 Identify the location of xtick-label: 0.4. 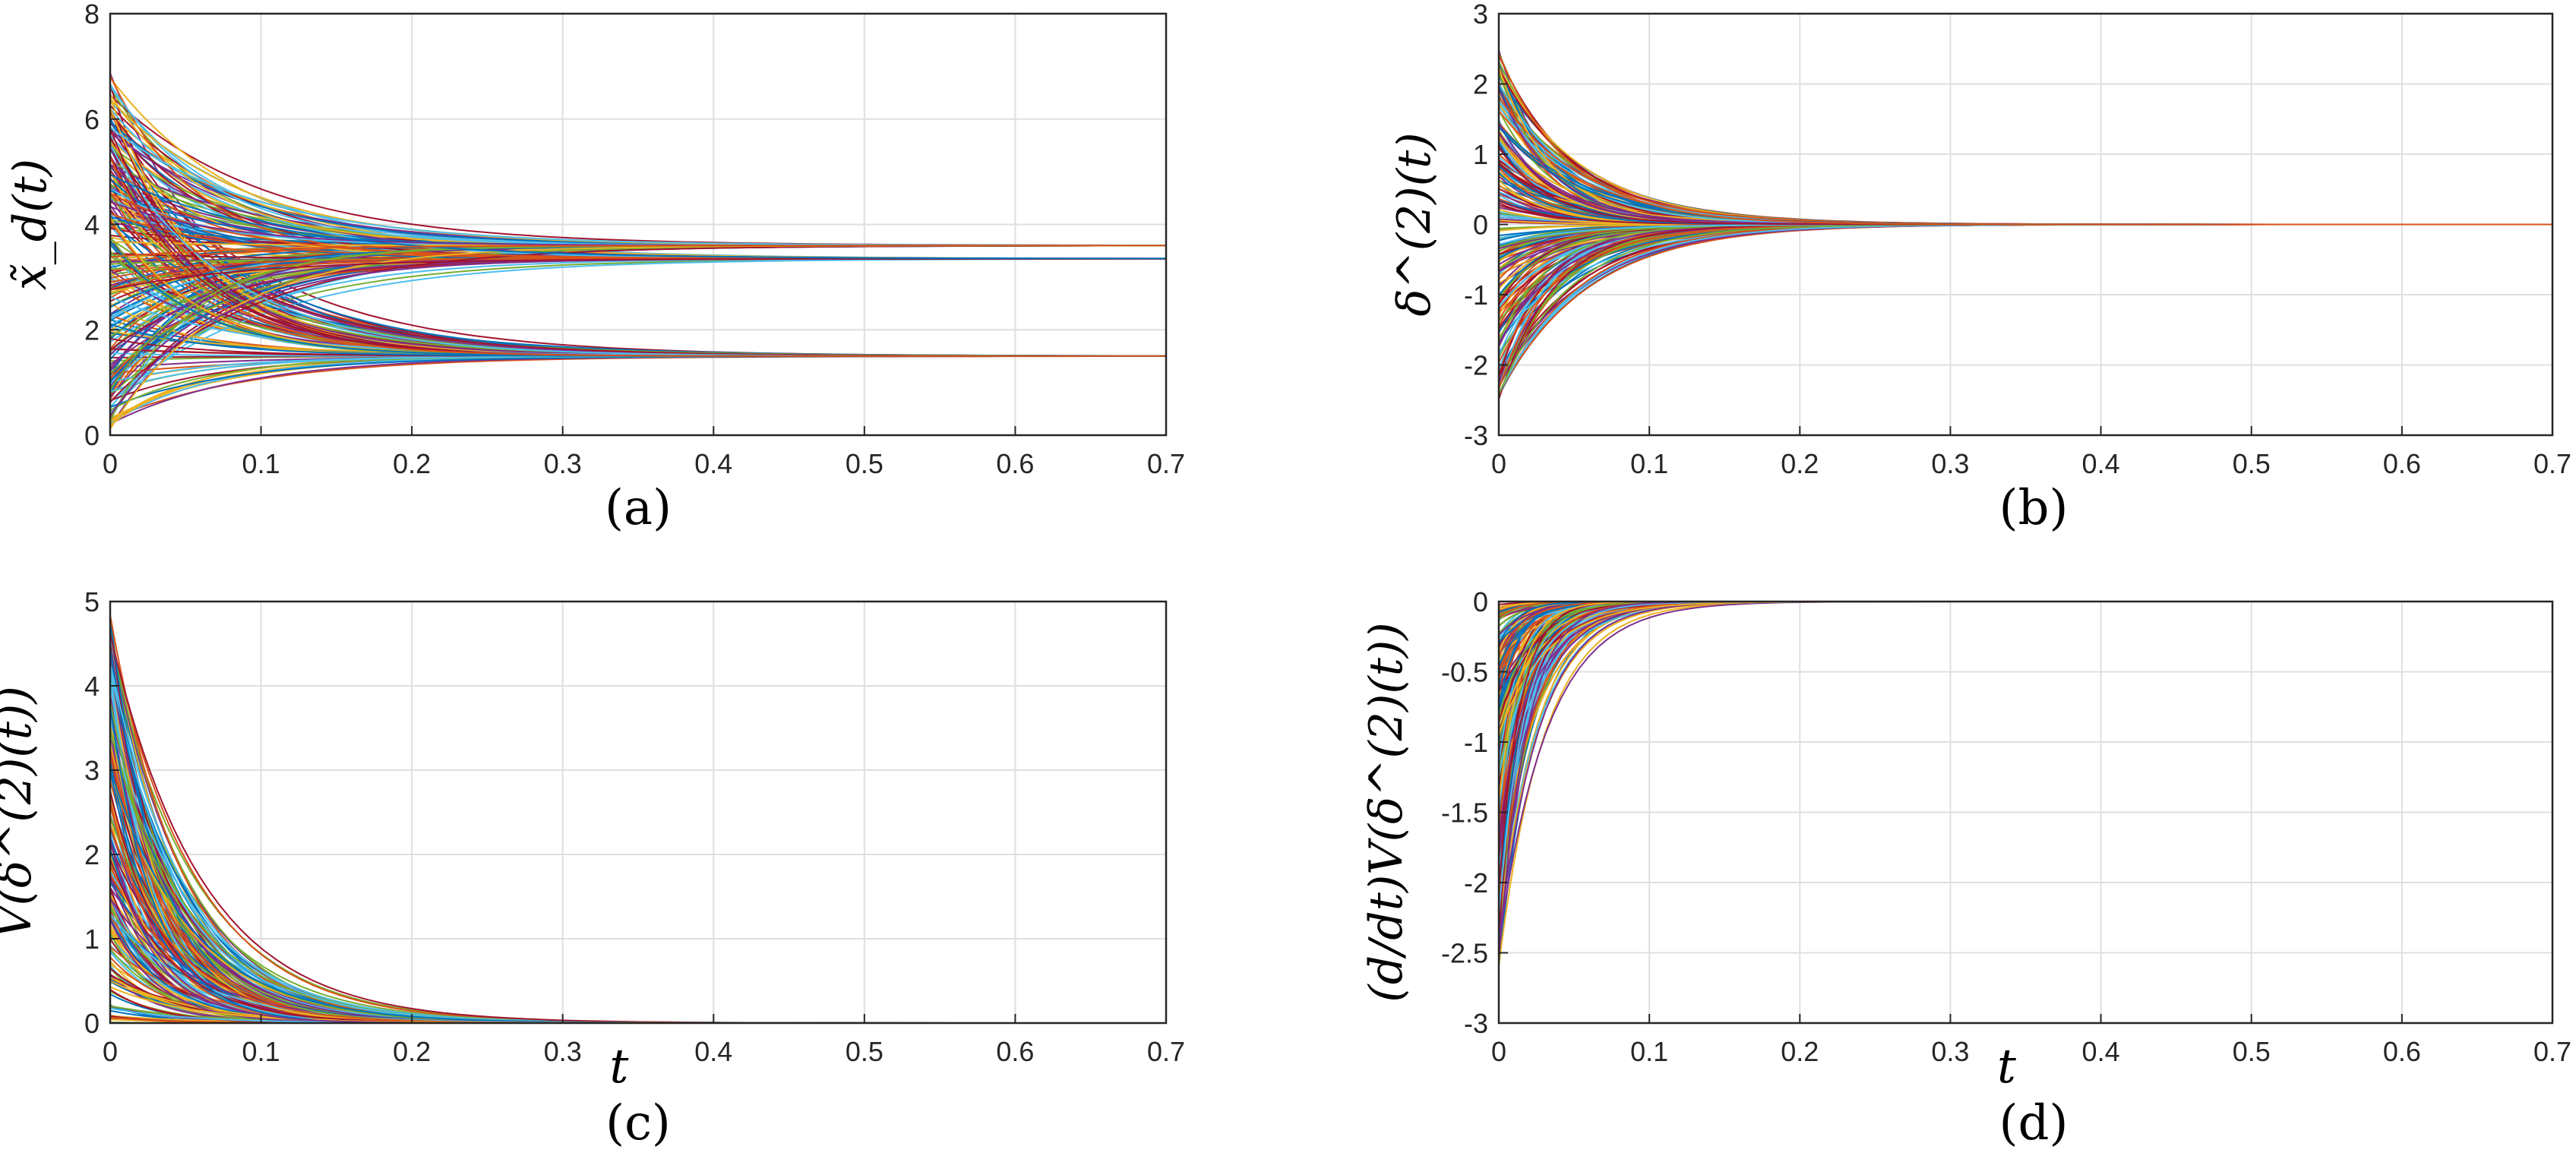
(713, 1051).